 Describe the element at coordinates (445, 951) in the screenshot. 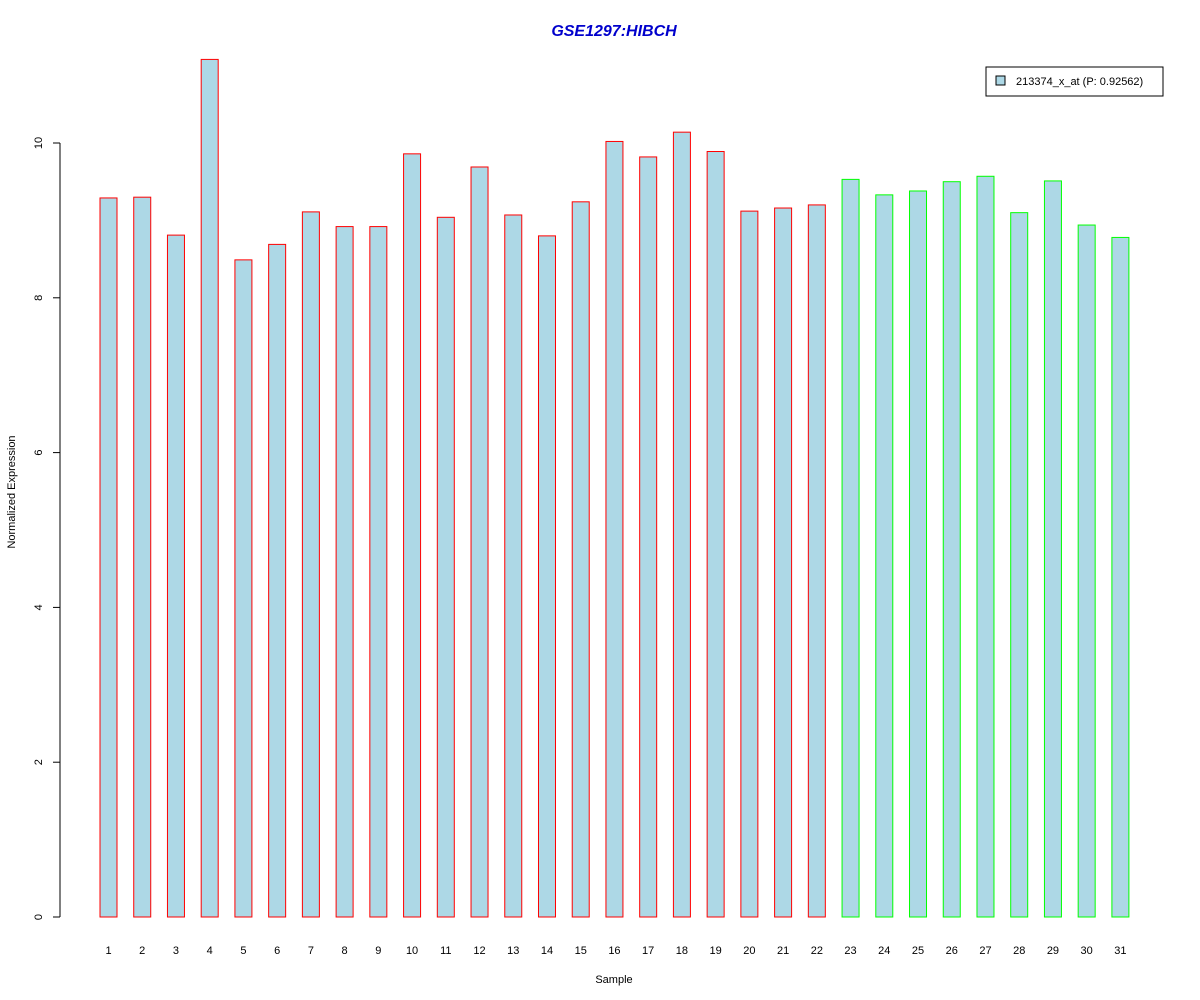

I see `x-tick-label: 11` at that location.